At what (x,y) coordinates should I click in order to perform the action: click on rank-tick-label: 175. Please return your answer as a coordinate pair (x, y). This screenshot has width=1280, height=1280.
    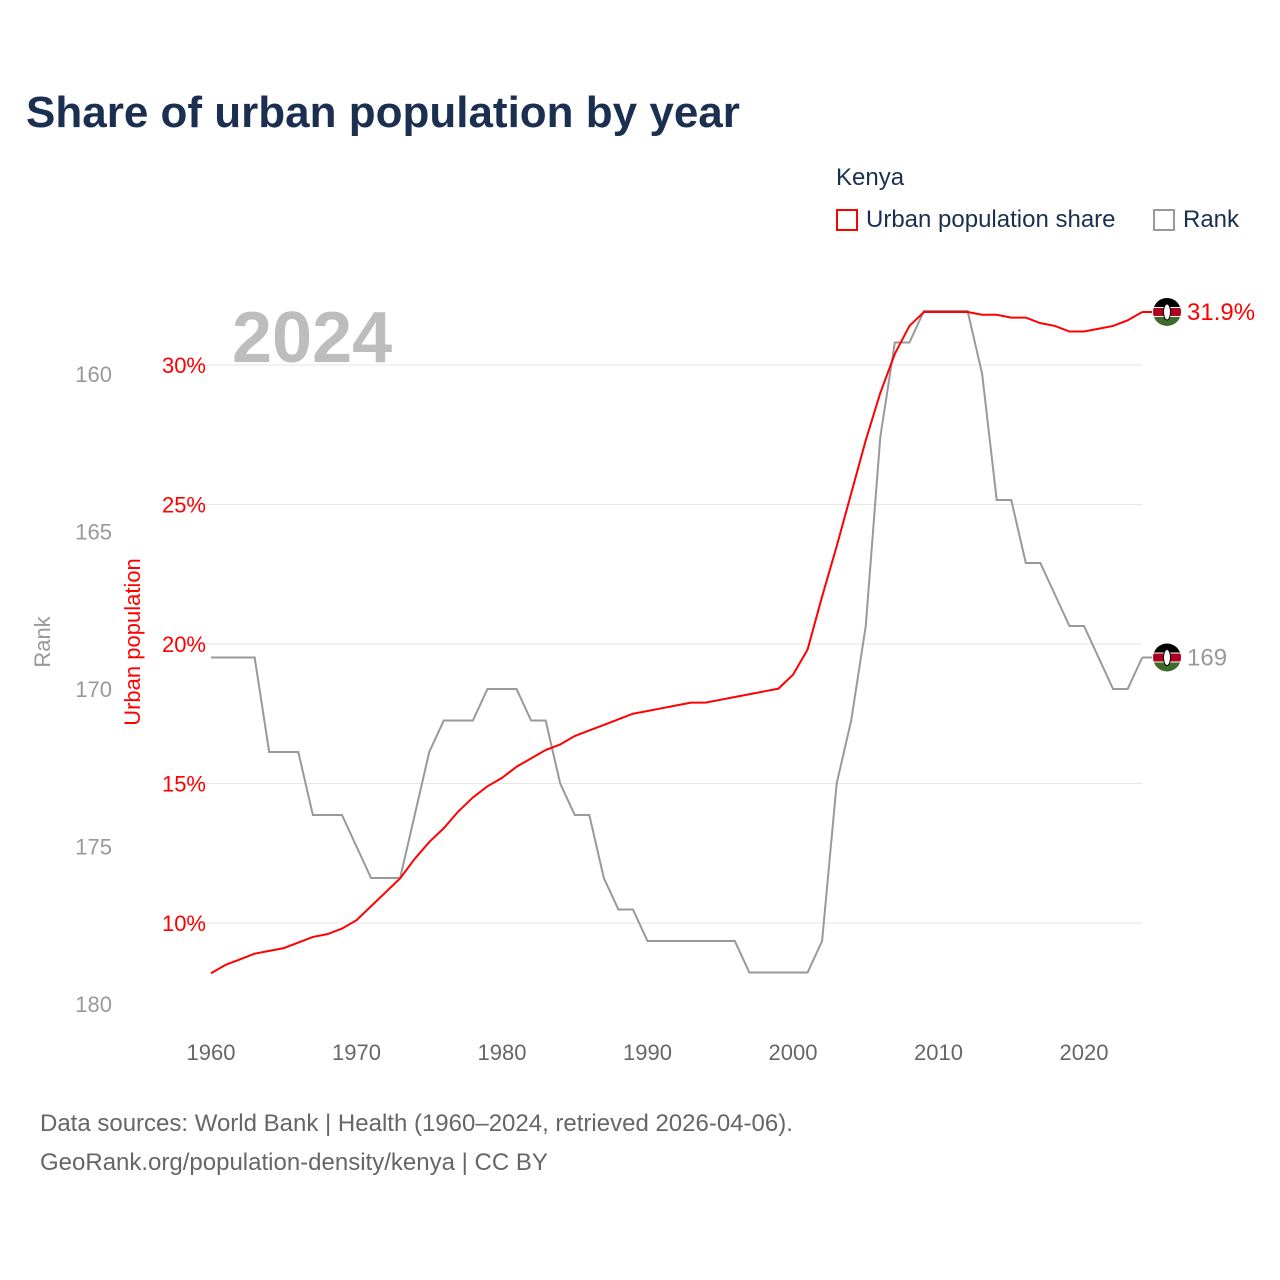
    Looking at the image, I should click on (93, 847).